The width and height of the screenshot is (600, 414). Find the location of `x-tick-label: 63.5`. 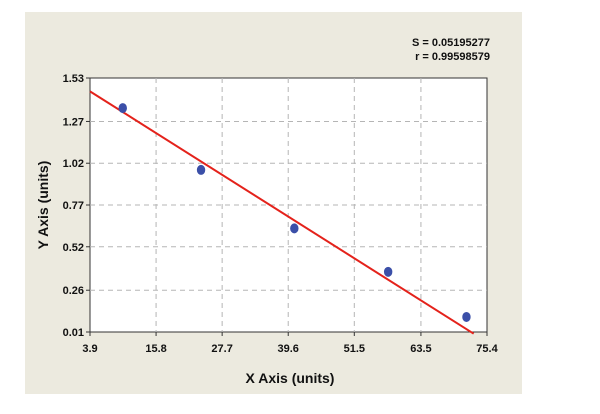

x-tick-label: 63.5 is located at coordinates (420, 349).